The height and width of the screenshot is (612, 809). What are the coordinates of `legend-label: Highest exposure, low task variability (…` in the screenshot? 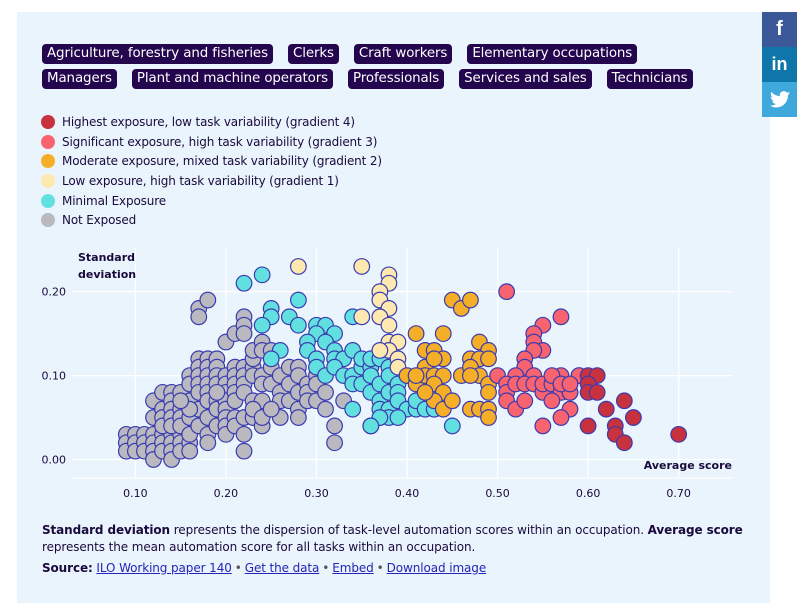 It's located at (208, 121).